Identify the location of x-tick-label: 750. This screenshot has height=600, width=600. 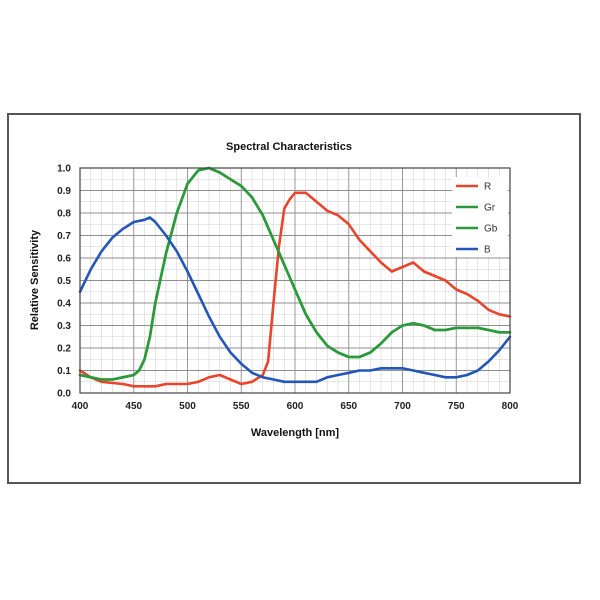
(456, 406).